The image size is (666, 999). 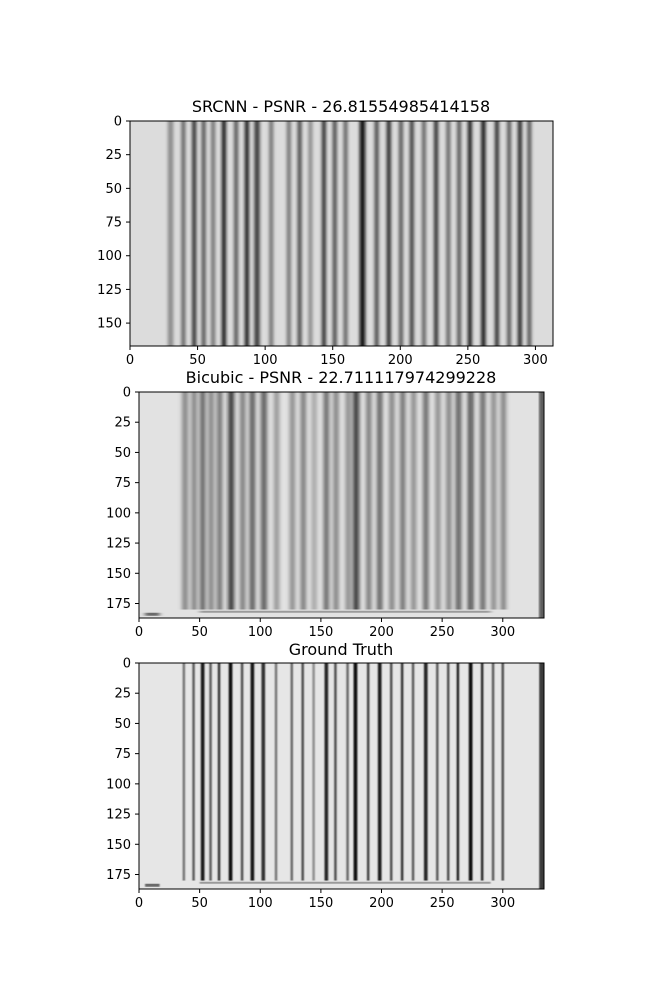 I want to click on barcode-image, so click(x=341, y=505).